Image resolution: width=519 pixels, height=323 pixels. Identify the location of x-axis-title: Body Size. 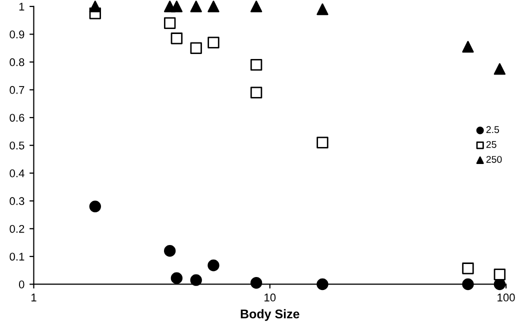
(270, 315).